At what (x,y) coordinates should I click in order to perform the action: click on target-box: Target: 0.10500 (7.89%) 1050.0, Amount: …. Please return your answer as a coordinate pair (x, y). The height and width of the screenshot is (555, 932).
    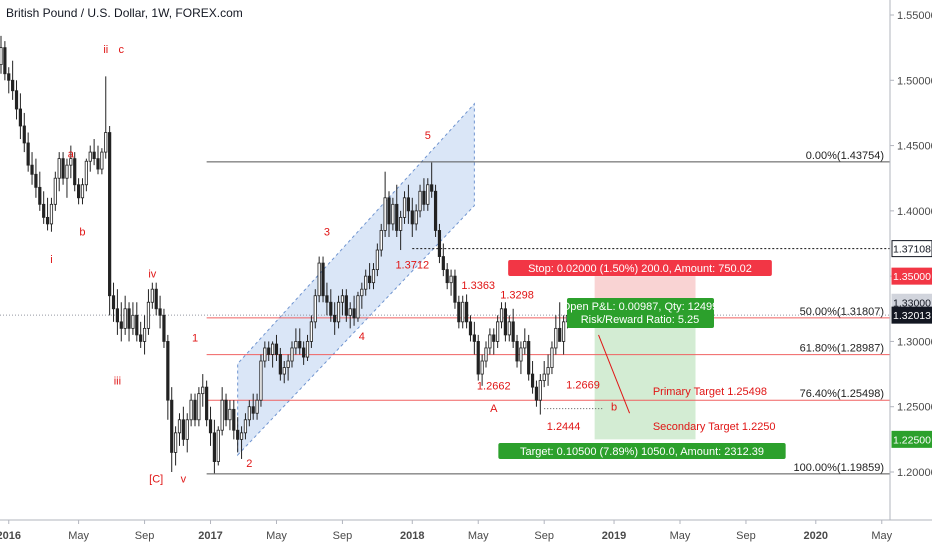
    Looking at the image, I should click on (642, 451).